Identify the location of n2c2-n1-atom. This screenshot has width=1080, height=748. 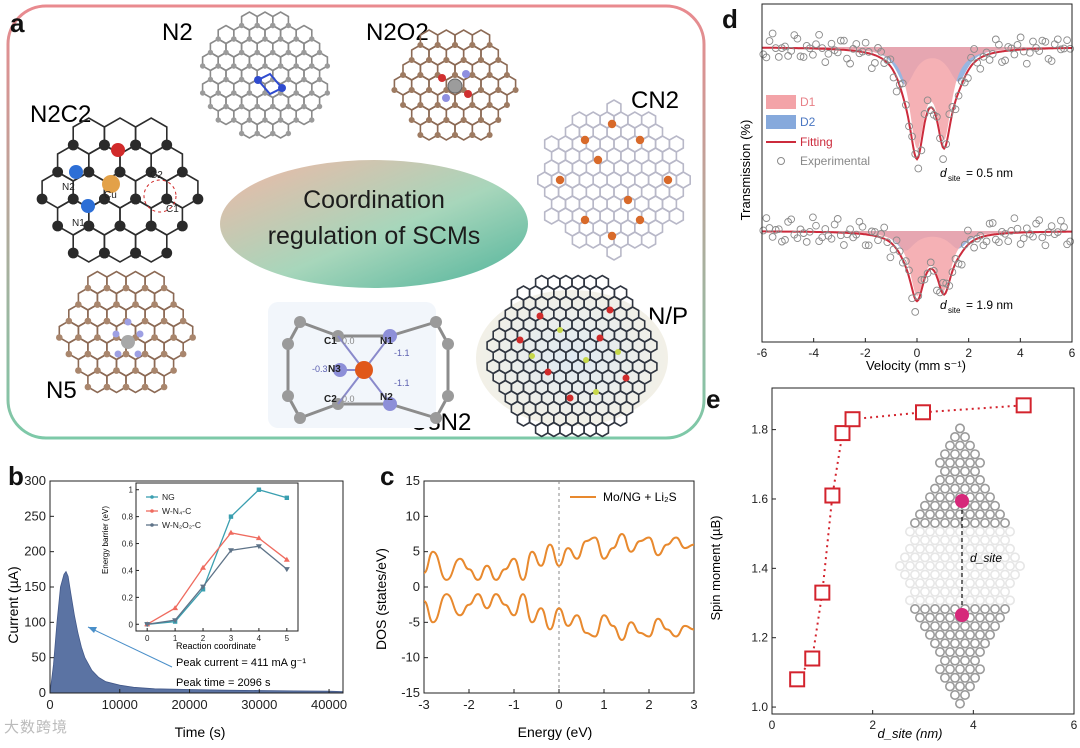
(88, 206).